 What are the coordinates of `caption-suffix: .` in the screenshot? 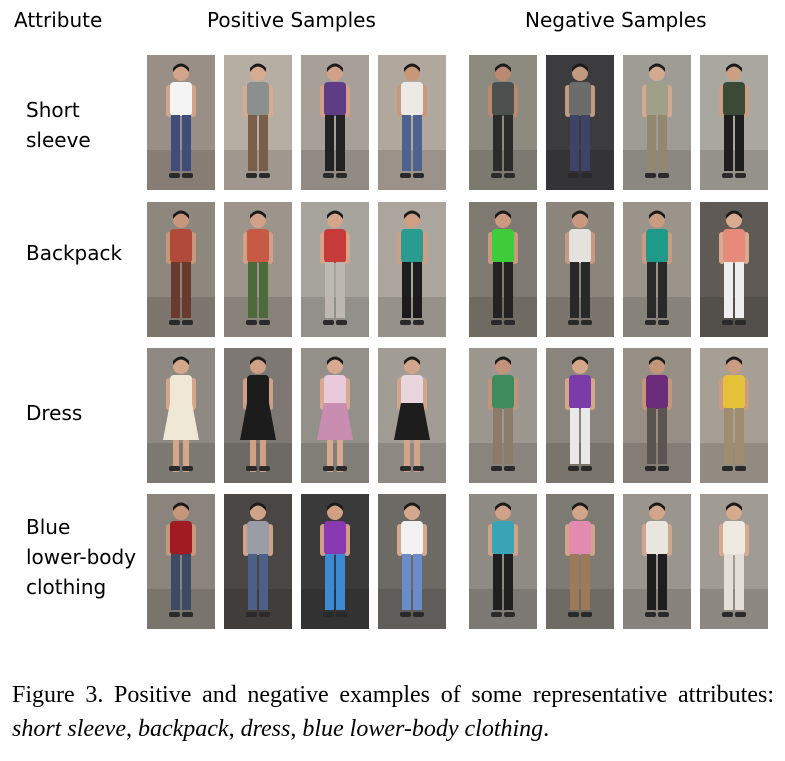 It's located at (546, 729).